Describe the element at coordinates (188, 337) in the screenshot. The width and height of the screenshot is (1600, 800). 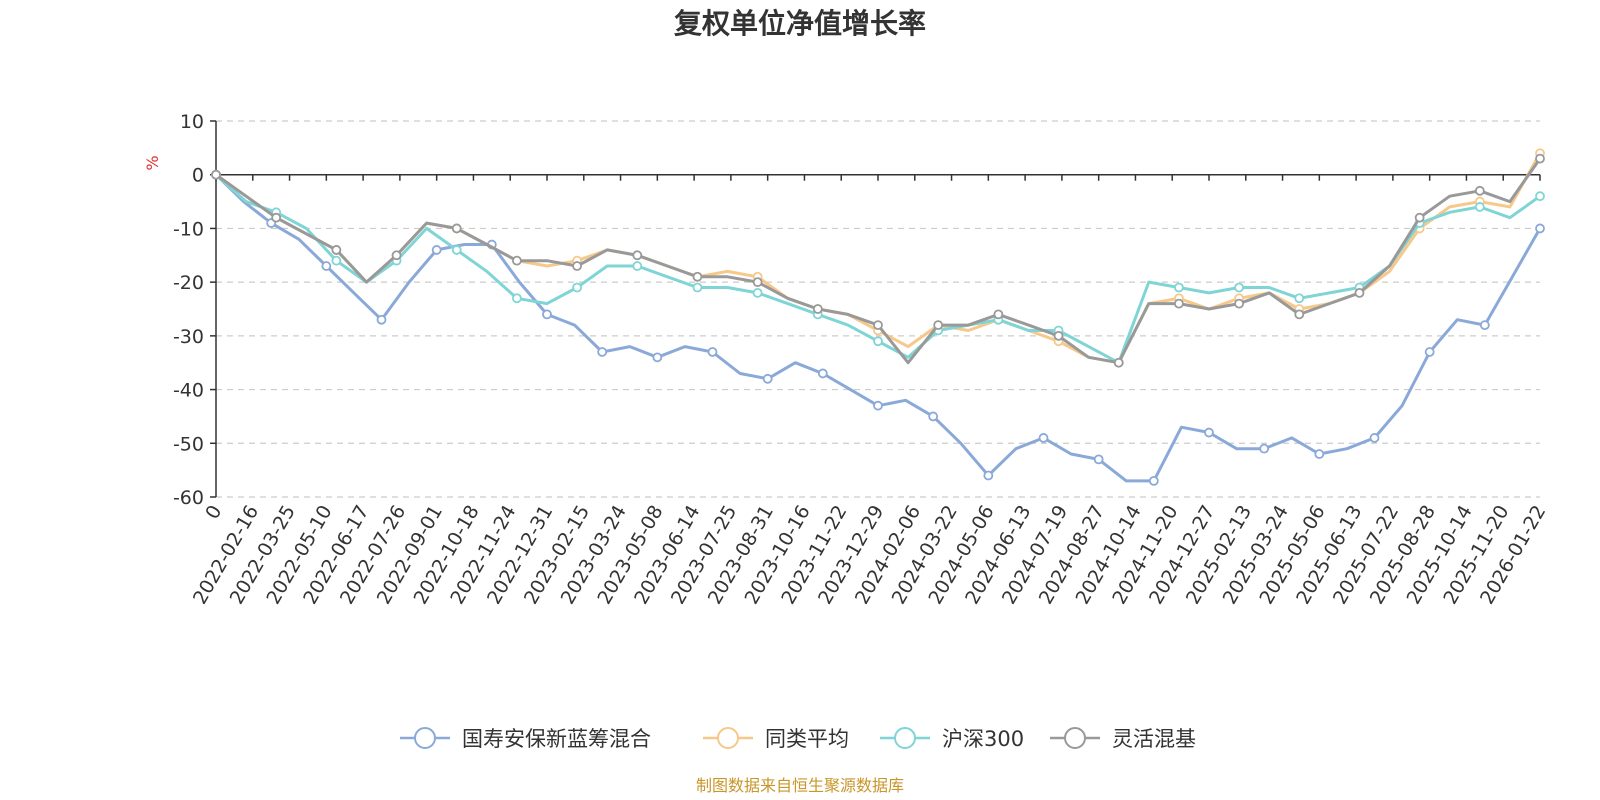
I see `y-tick-label-4: -30` at that location.